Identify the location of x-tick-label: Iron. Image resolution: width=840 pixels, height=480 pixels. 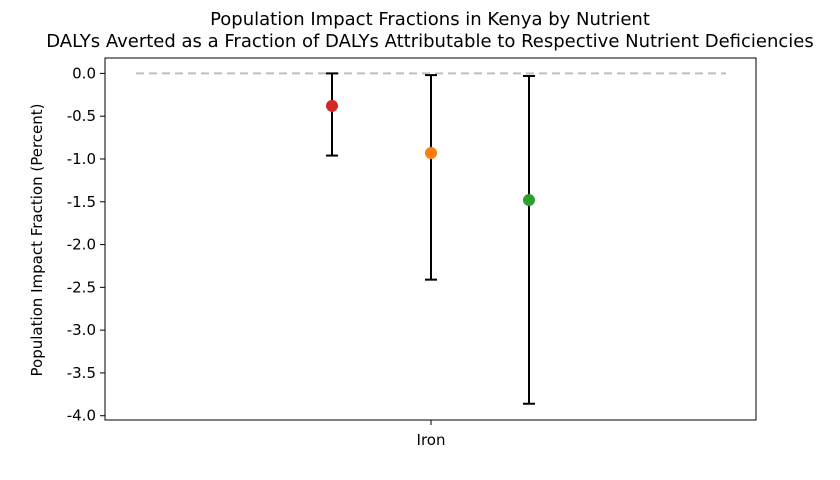
(431, 440).